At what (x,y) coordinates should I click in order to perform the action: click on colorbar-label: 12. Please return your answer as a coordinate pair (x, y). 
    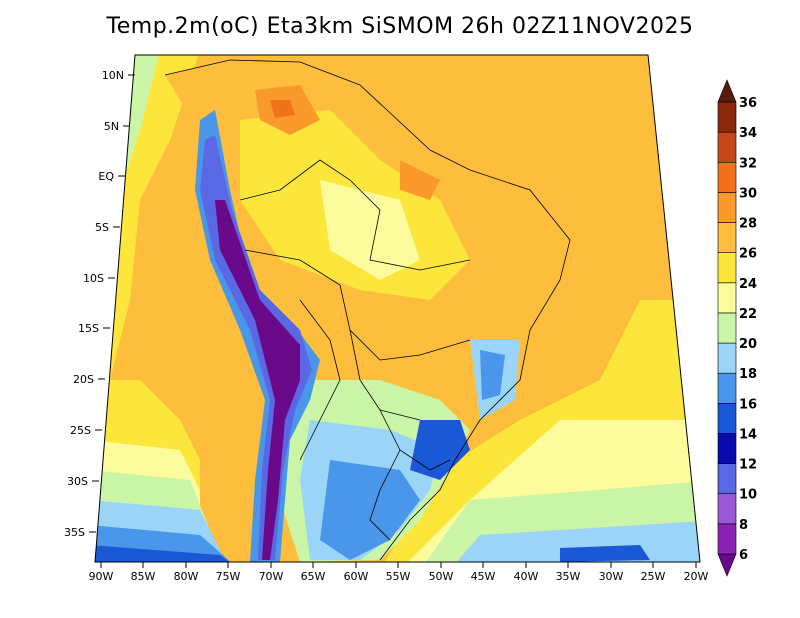
    Looking at the image, I should click on (748, 465).